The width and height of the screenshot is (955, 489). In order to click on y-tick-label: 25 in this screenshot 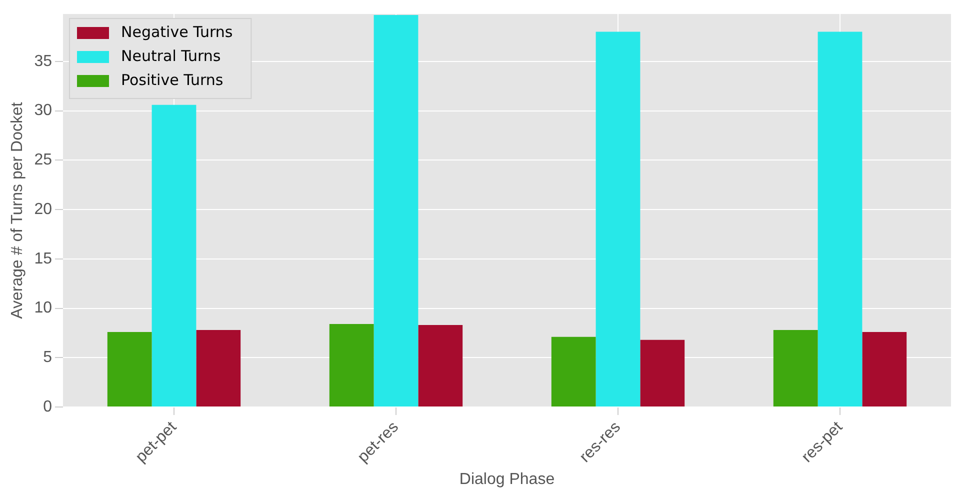, I will do `click(43, 160)`.